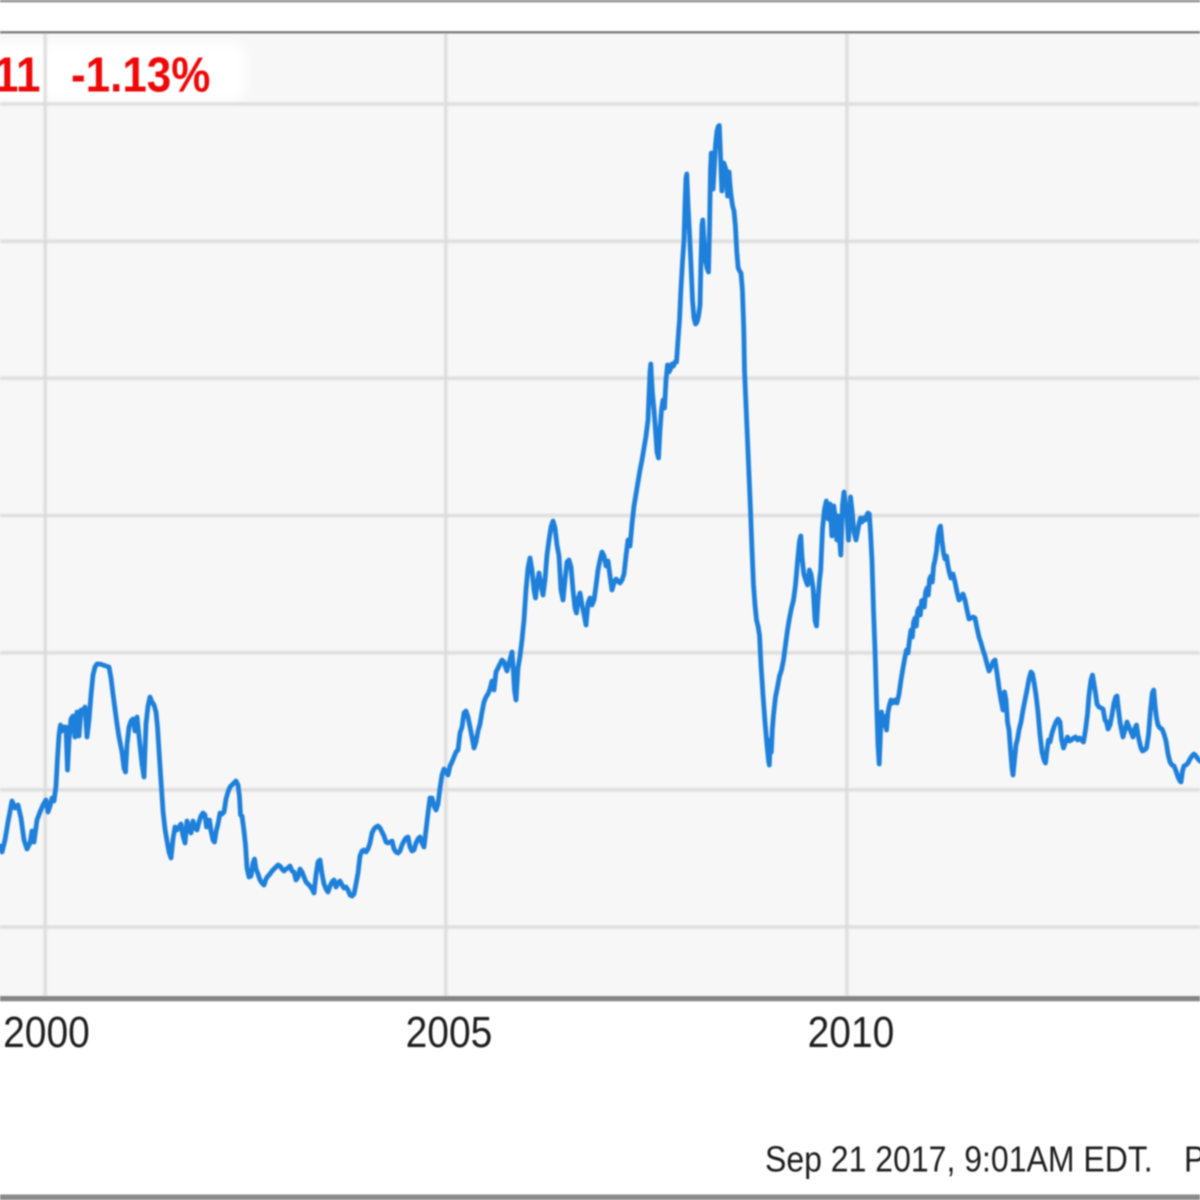  What do you see at coordinates (959, 1160) in the screenshot?
I see `svg-text: Sep 21 2017, 9:01AM EDT.` at bounding box center [959, 1160].